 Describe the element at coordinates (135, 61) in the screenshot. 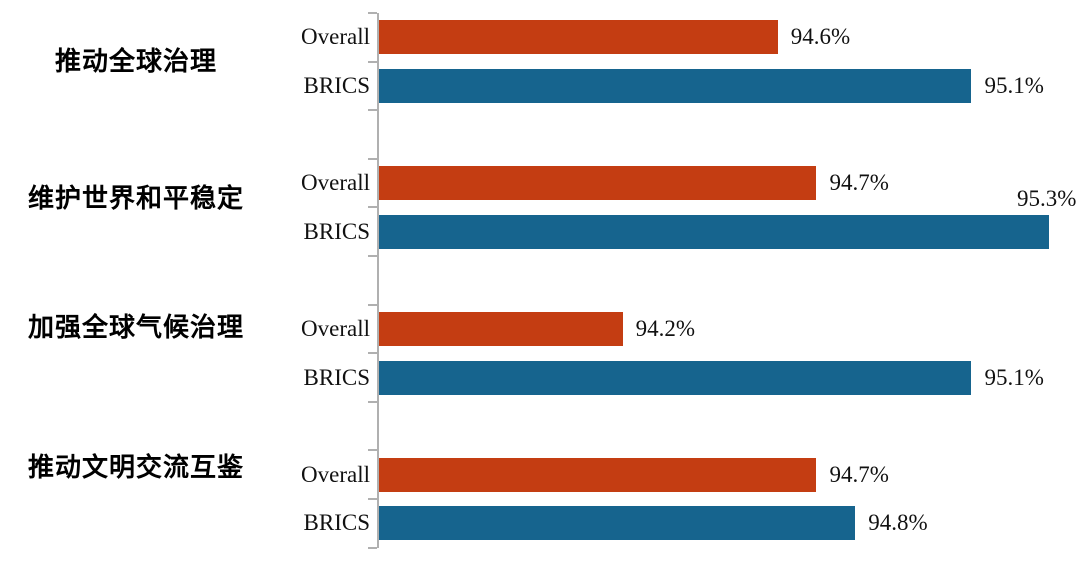

I see `category-label: 推动全球治理` at that location.